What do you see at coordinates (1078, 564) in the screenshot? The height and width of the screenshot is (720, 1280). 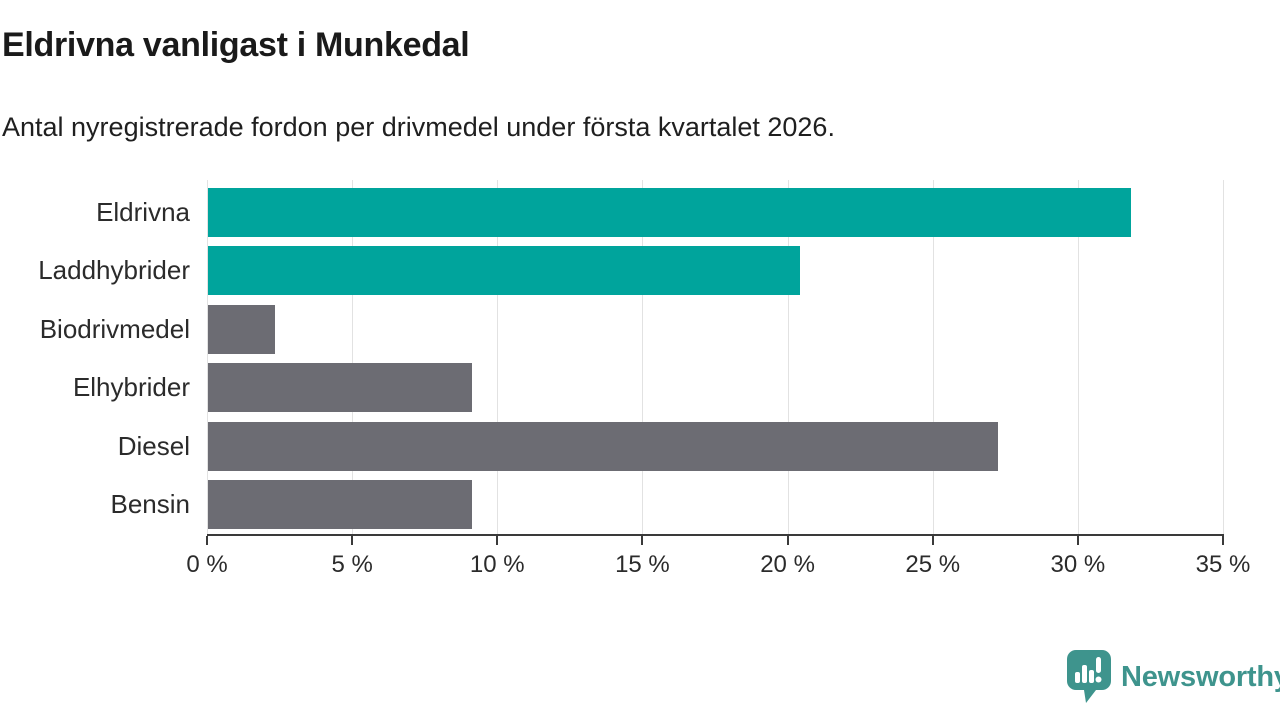 I see `x-tick-label-30: 30 %` at bounding box center [1078, 564].